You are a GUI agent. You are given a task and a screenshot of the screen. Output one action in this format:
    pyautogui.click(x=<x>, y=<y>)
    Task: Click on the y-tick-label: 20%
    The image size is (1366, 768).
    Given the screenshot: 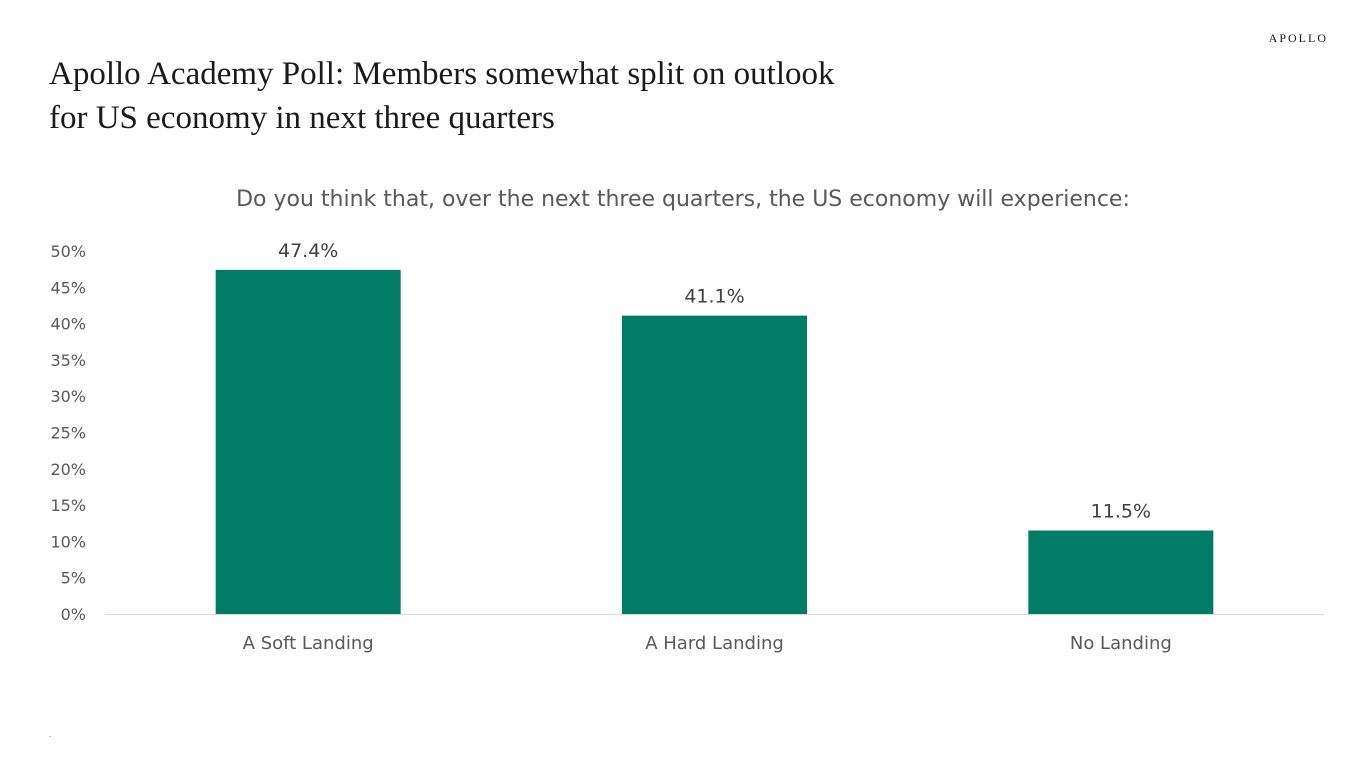 What is the action you would take?
    pyautogui.click(x=68, y=469)
    